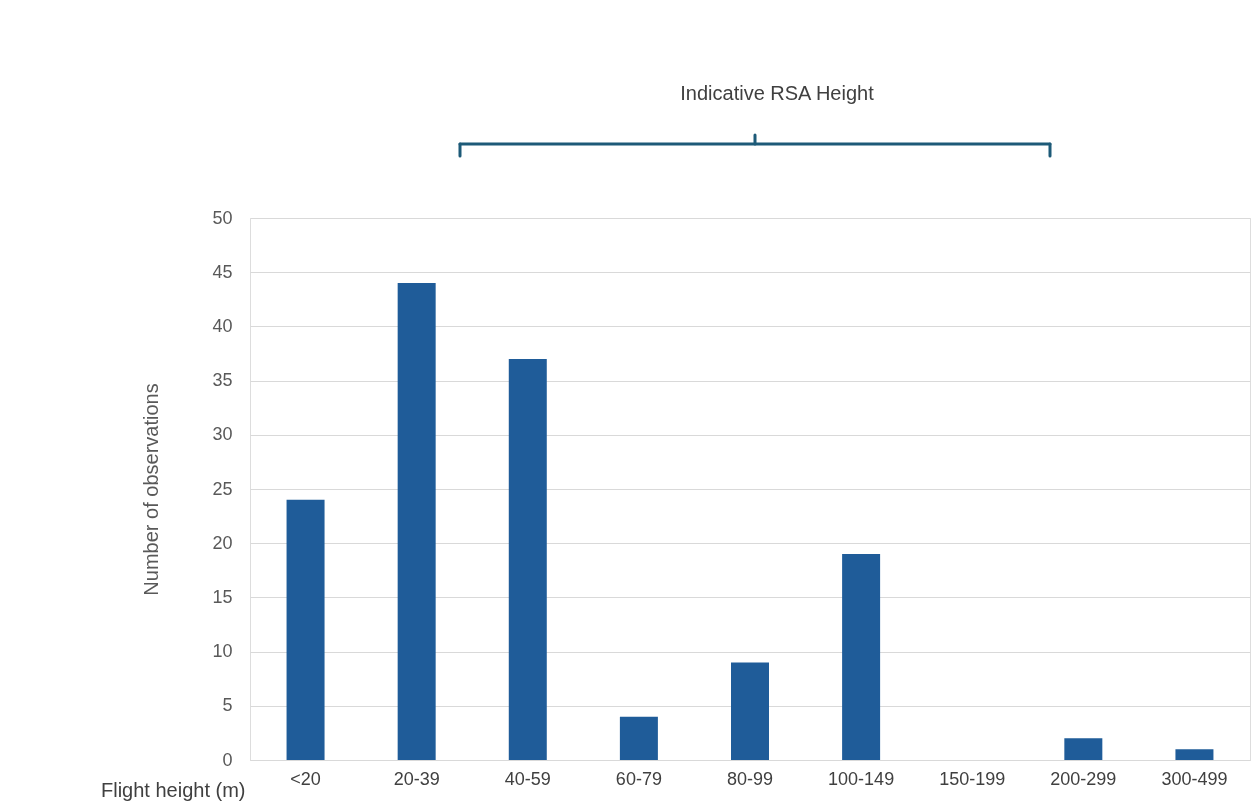 The image size is (1255, 801). Describe the element at coordinates (750, 778) in the screenshot. I see `x-tick-label: 80-99` at that location.